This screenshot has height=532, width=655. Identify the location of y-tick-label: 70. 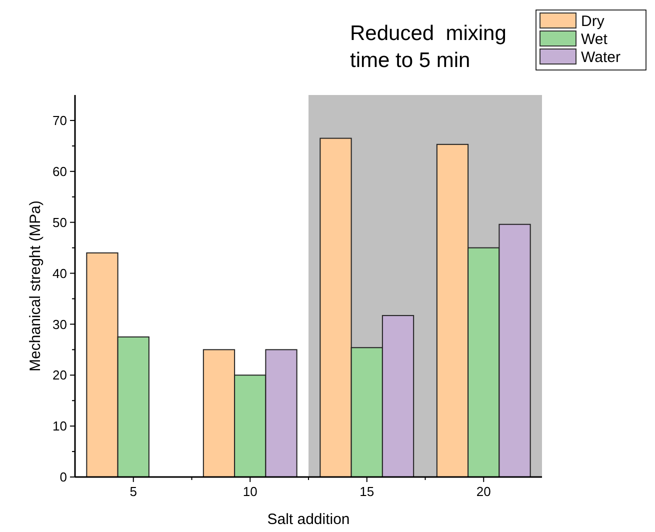
(59, 120).